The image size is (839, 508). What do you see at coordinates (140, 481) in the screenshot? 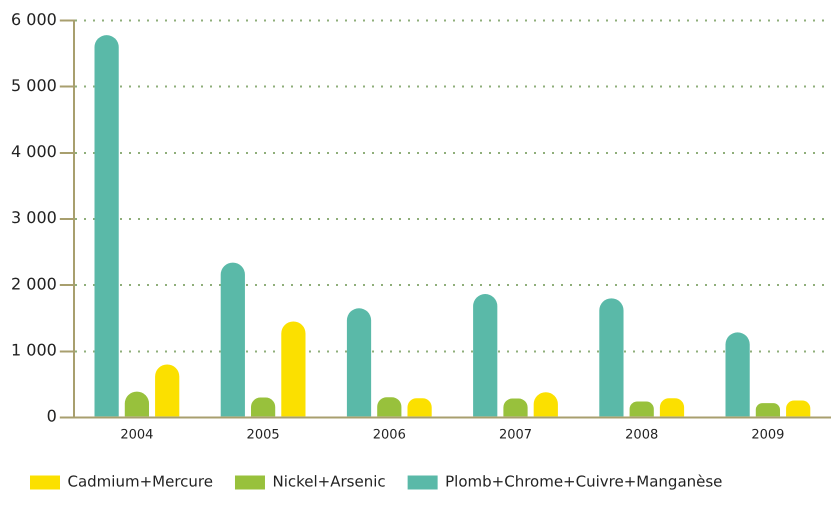
I see `legend-label: Cadmium+Mercure` at bounding box center [140, 481].